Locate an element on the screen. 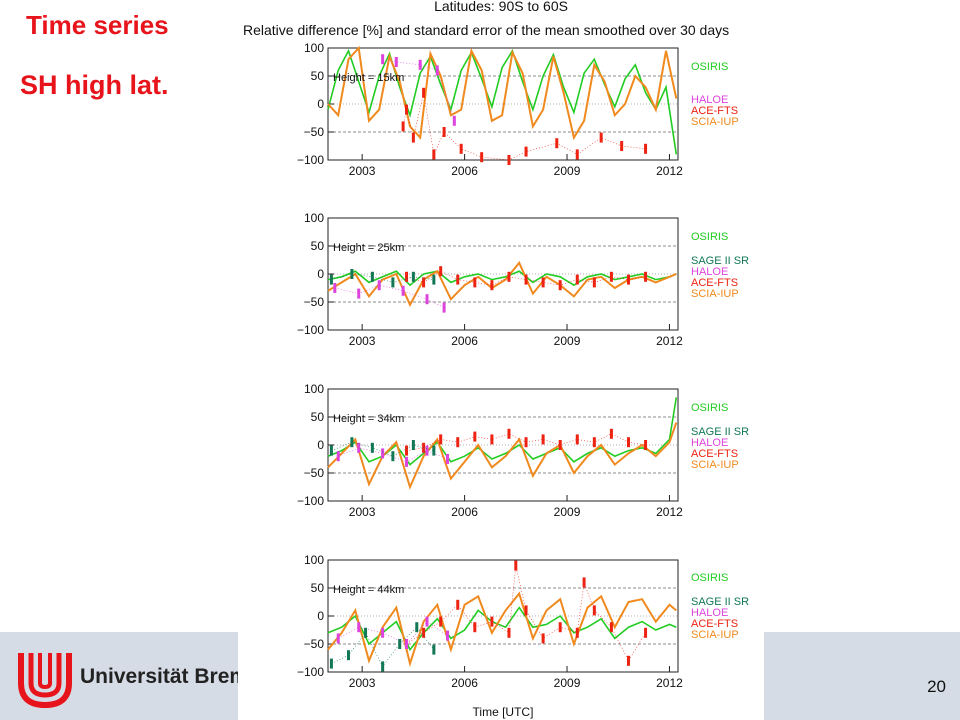  university-logo-icon is located at coordinates (45, 681).